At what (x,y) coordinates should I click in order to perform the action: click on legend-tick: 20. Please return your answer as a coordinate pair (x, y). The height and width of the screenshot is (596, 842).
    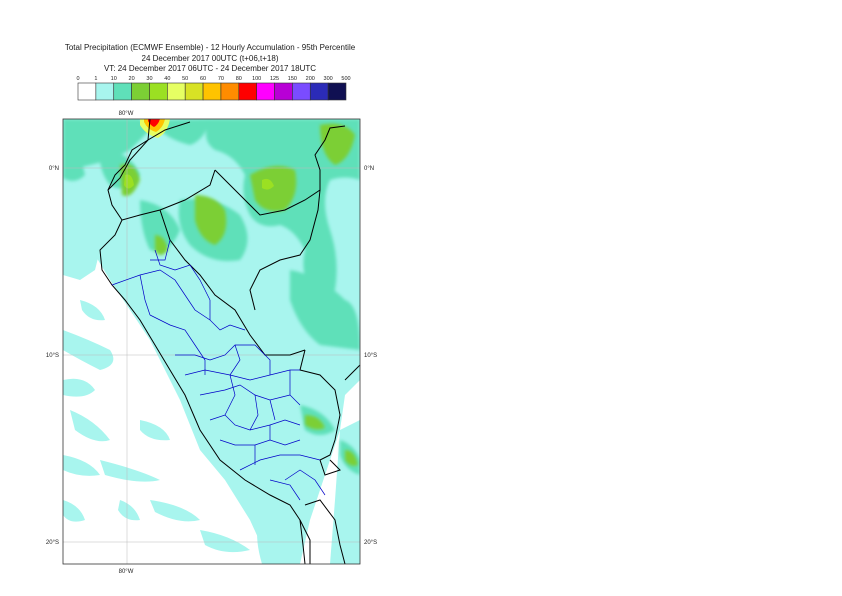
    Looking at the image, I should click on (132, 79).